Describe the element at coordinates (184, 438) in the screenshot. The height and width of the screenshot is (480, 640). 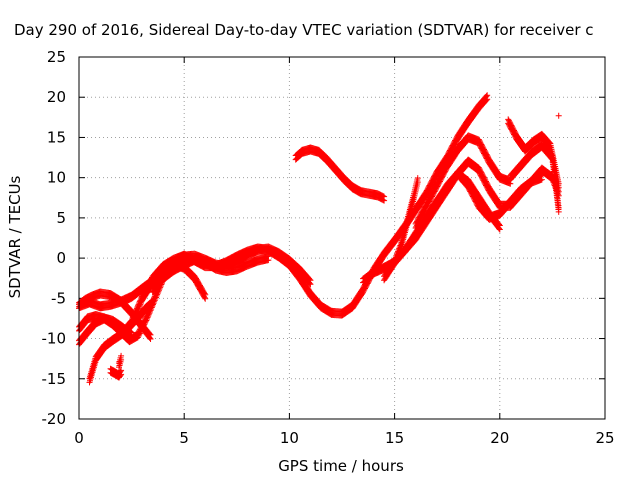
I see `x-tick-label: 5` at that location.